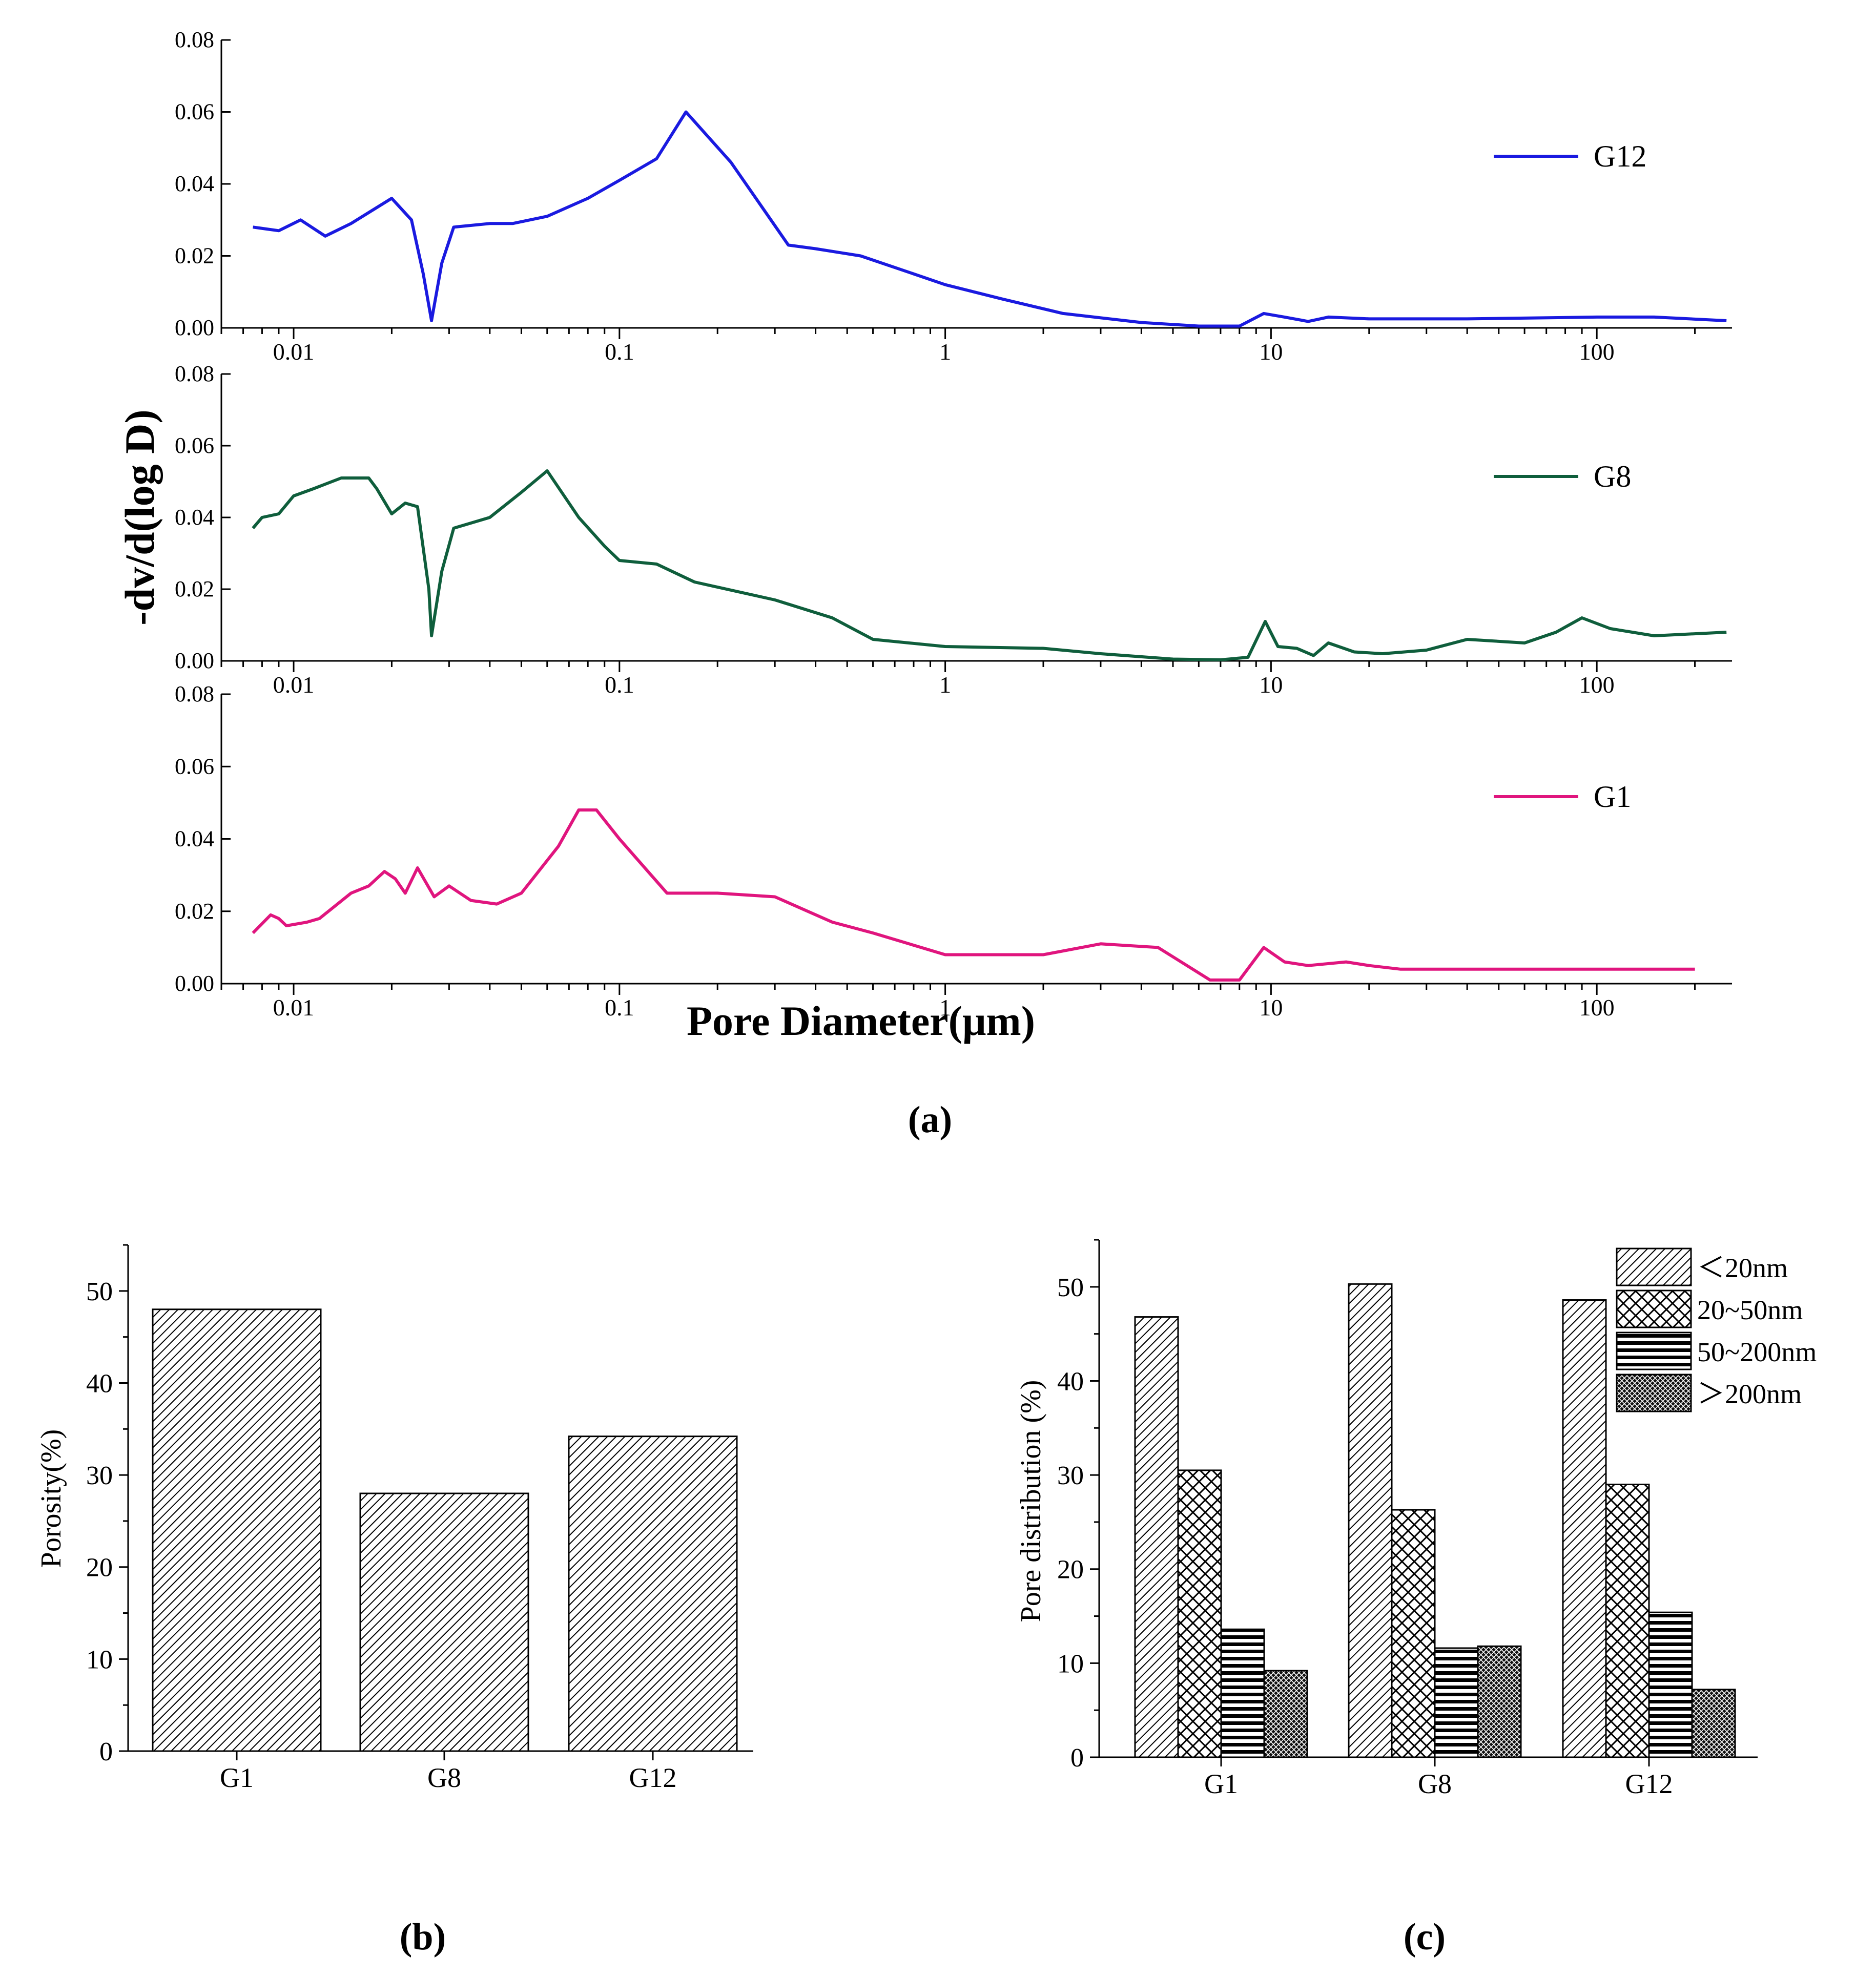 This screenshot has height=1976, width=1876. What do you see at coordinates (294, 352) in the screenshot?
I see `x-tick-label-G12: 0.01` at bounding box center [294, 352].